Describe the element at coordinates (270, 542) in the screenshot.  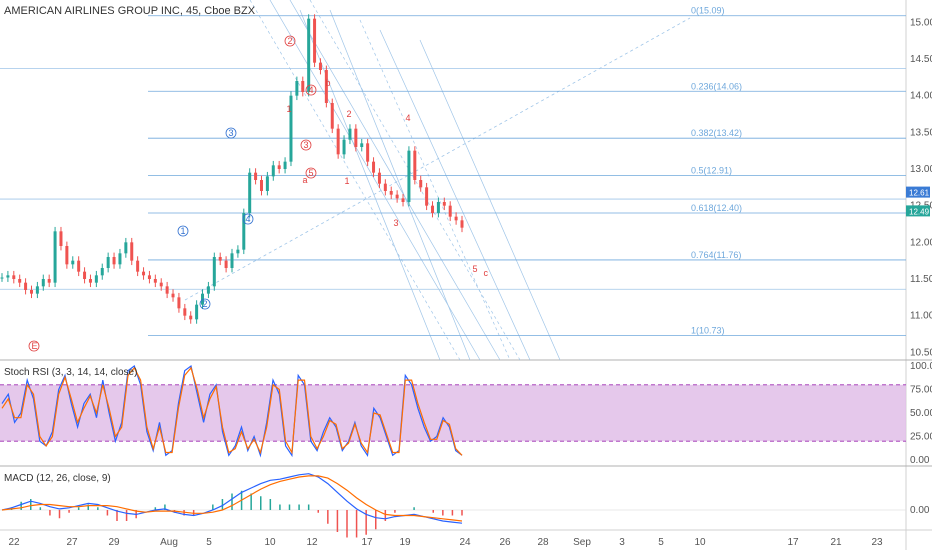
I see `time-tick-label: 10` at that location.